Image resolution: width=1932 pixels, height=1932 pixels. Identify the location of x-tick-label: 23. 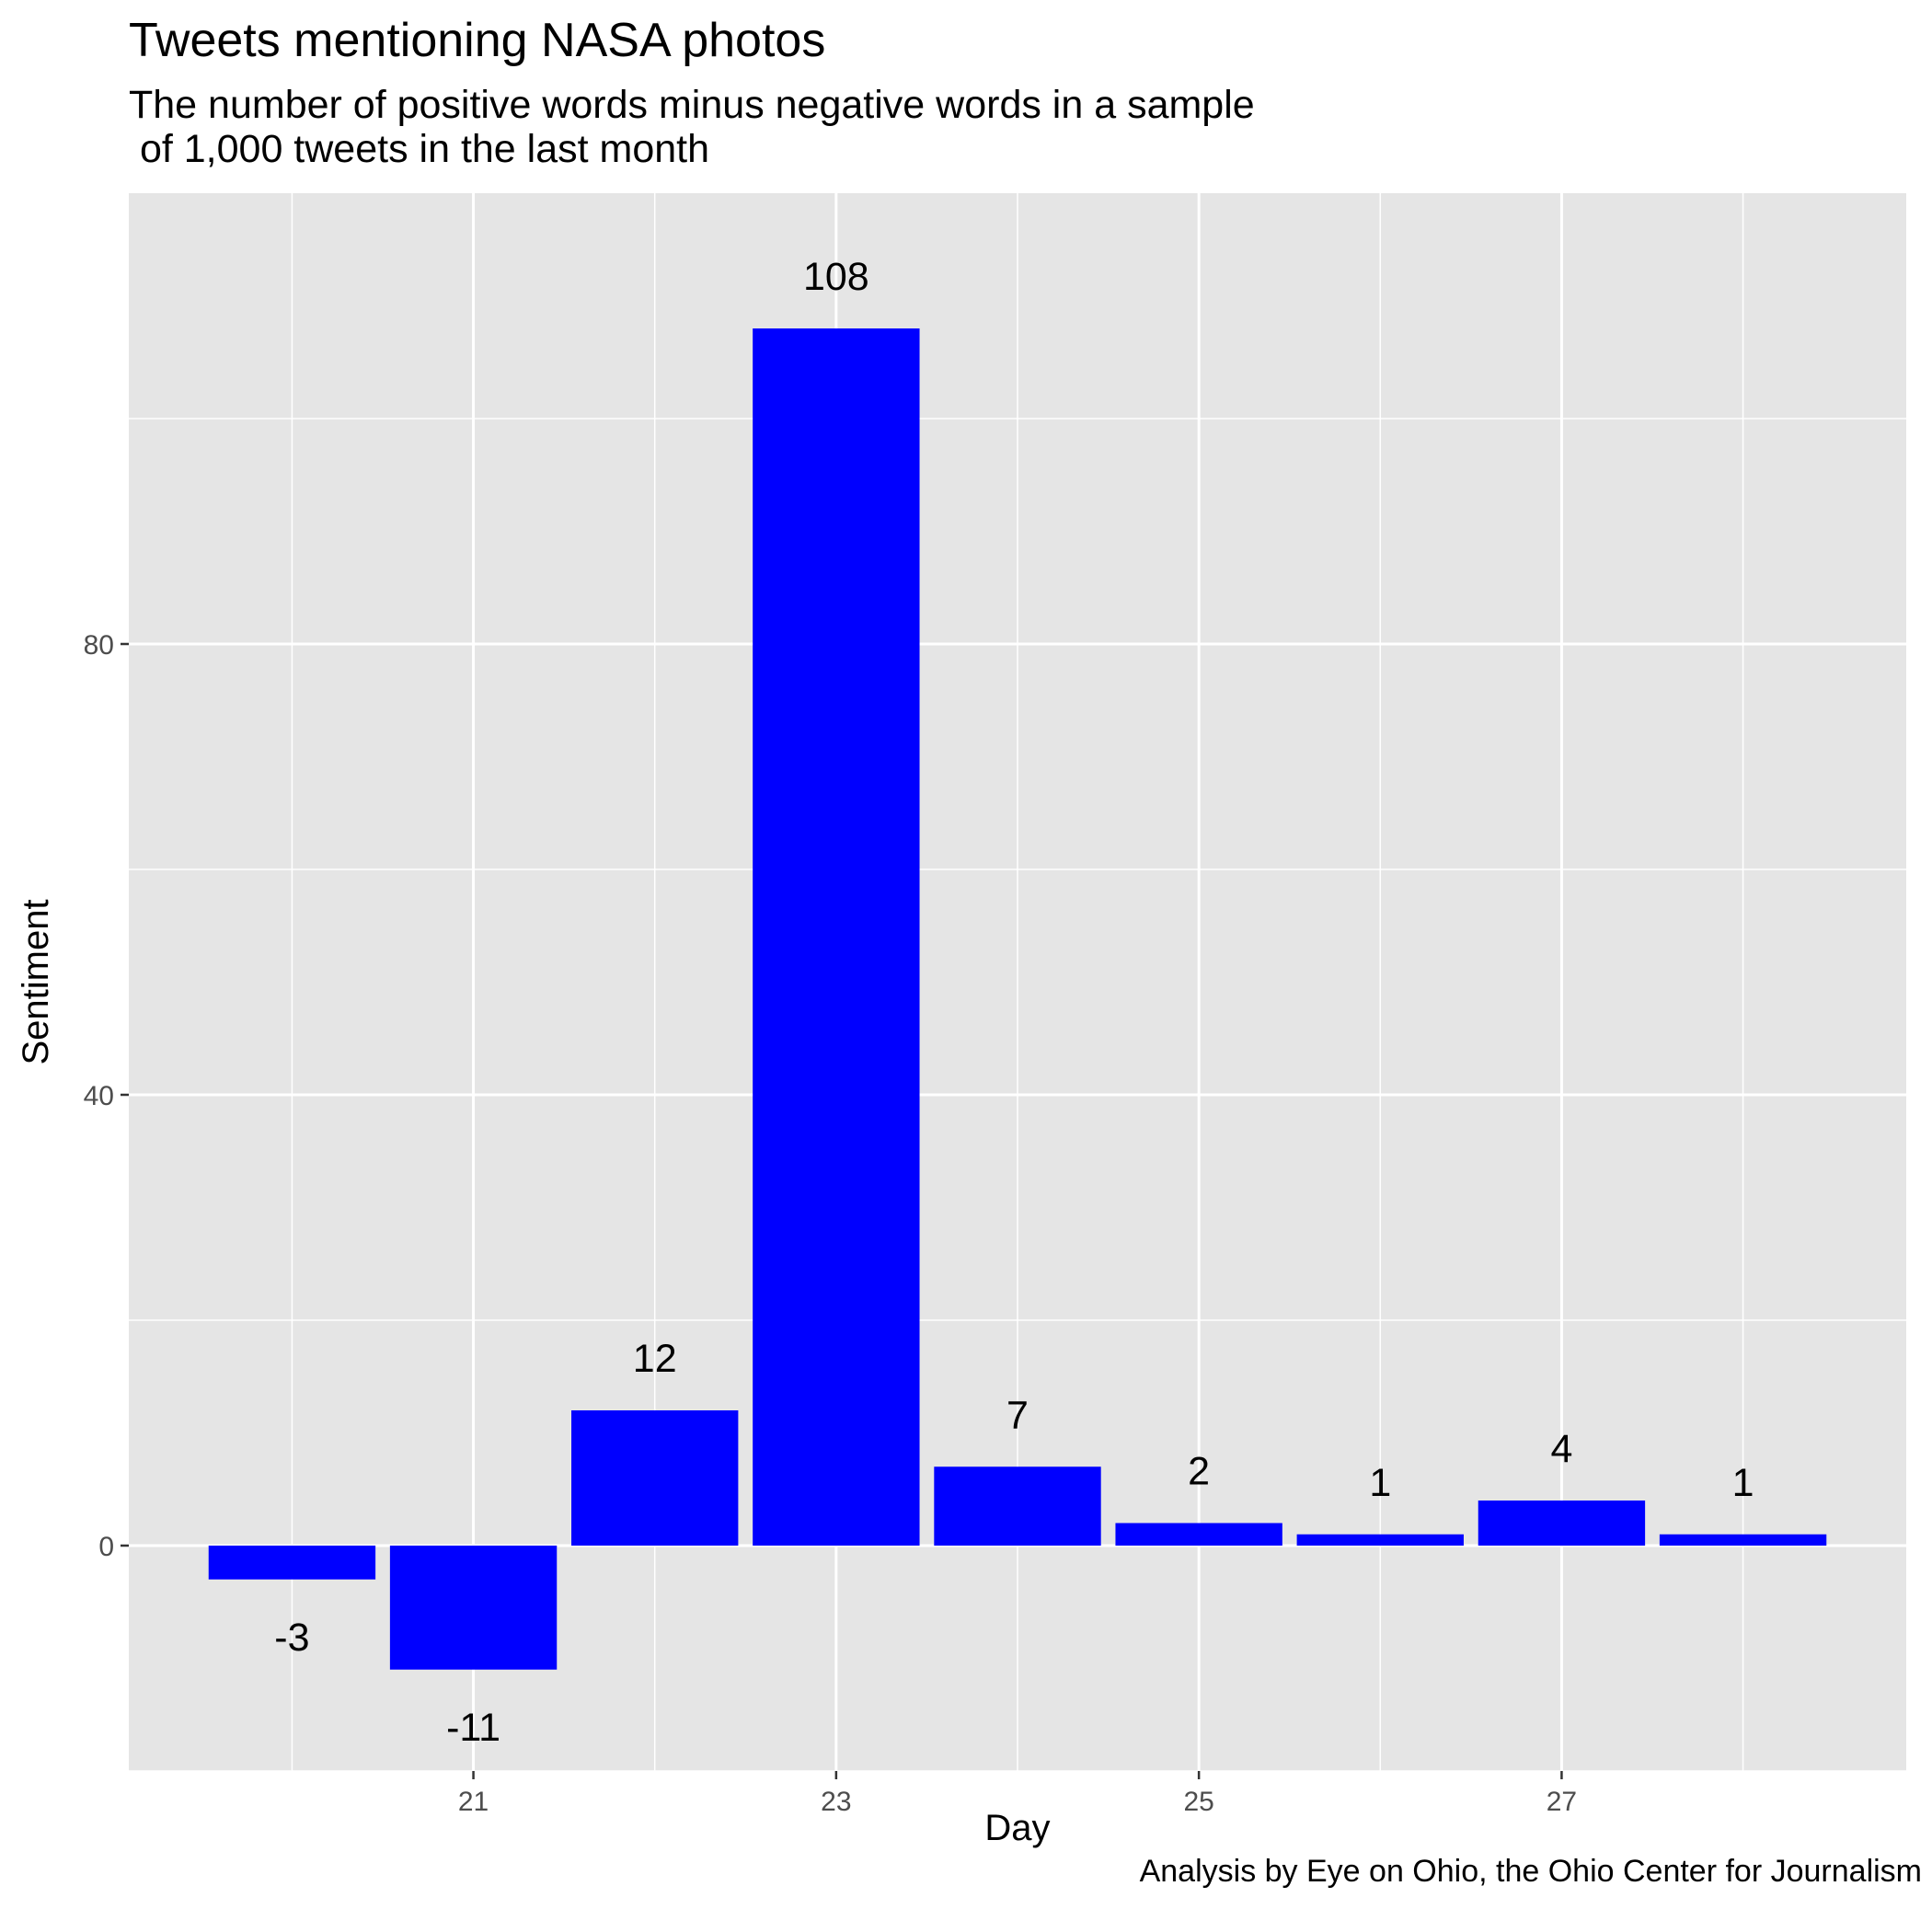
(836, 1802).